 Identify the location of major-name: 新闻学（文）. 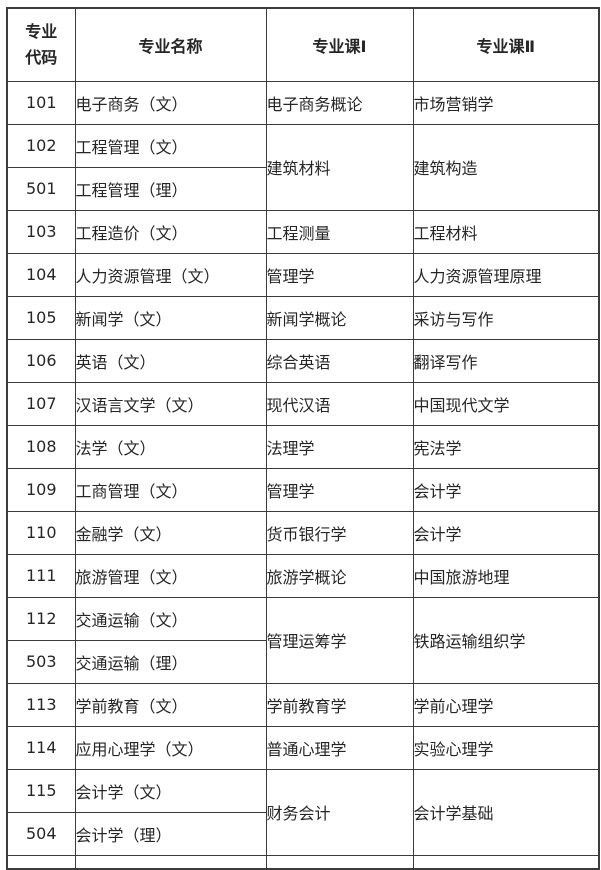
(170, 317).